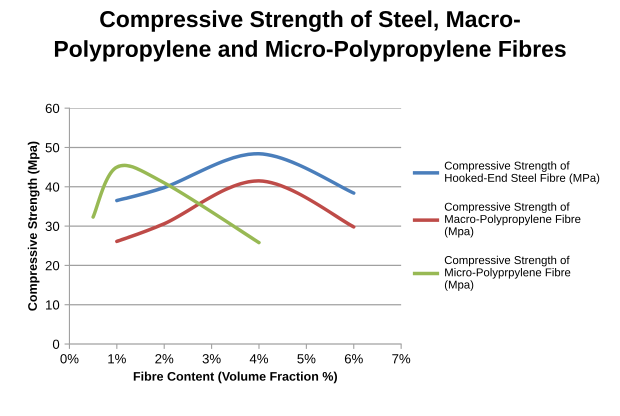 The image size is (620, 416). I want to click on y-tick-label: 60, so click(53, 109).